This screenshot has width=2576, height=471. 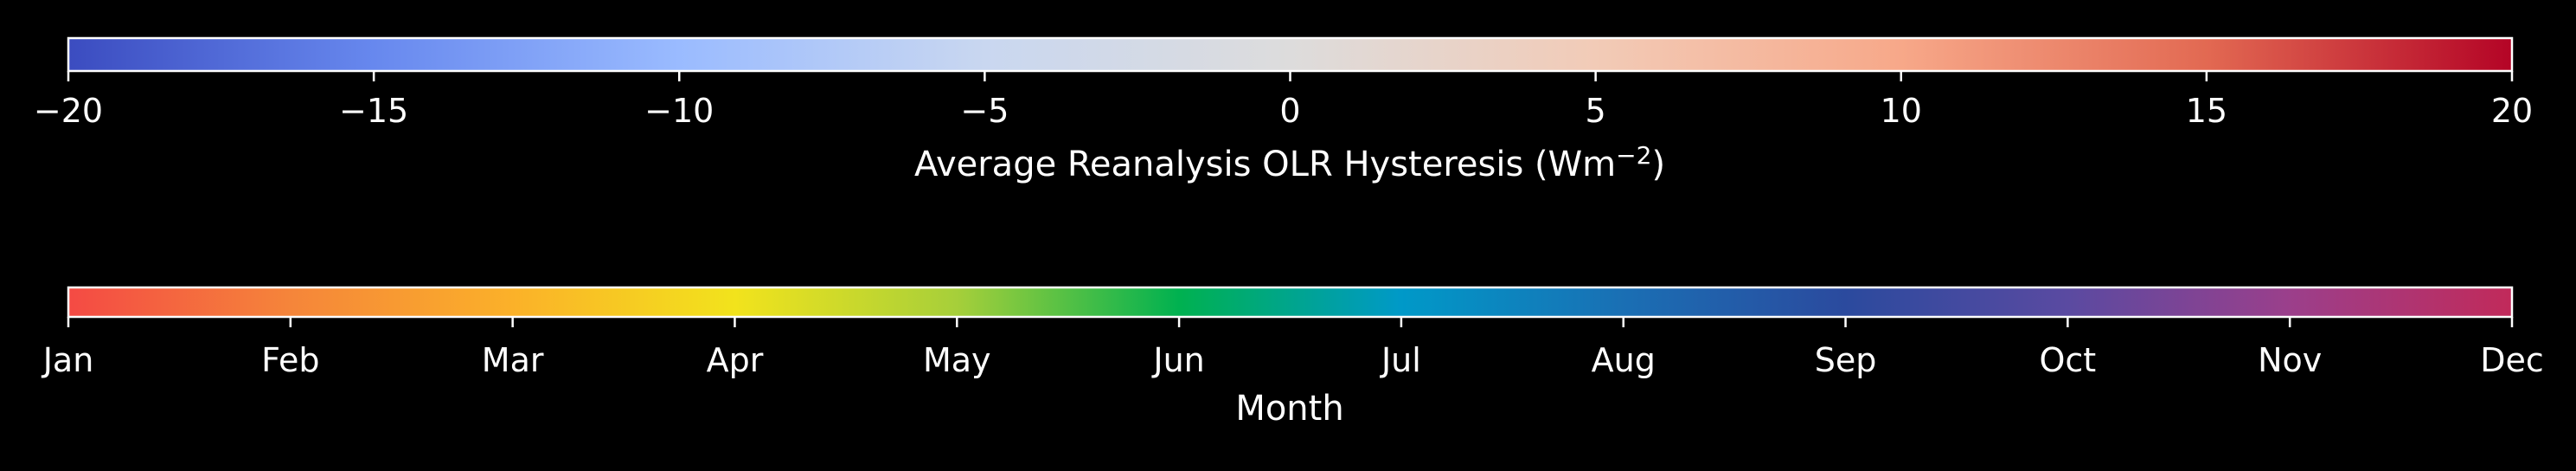 I want to click on olr-tick-label: 20, so click(x=2512, y=111).